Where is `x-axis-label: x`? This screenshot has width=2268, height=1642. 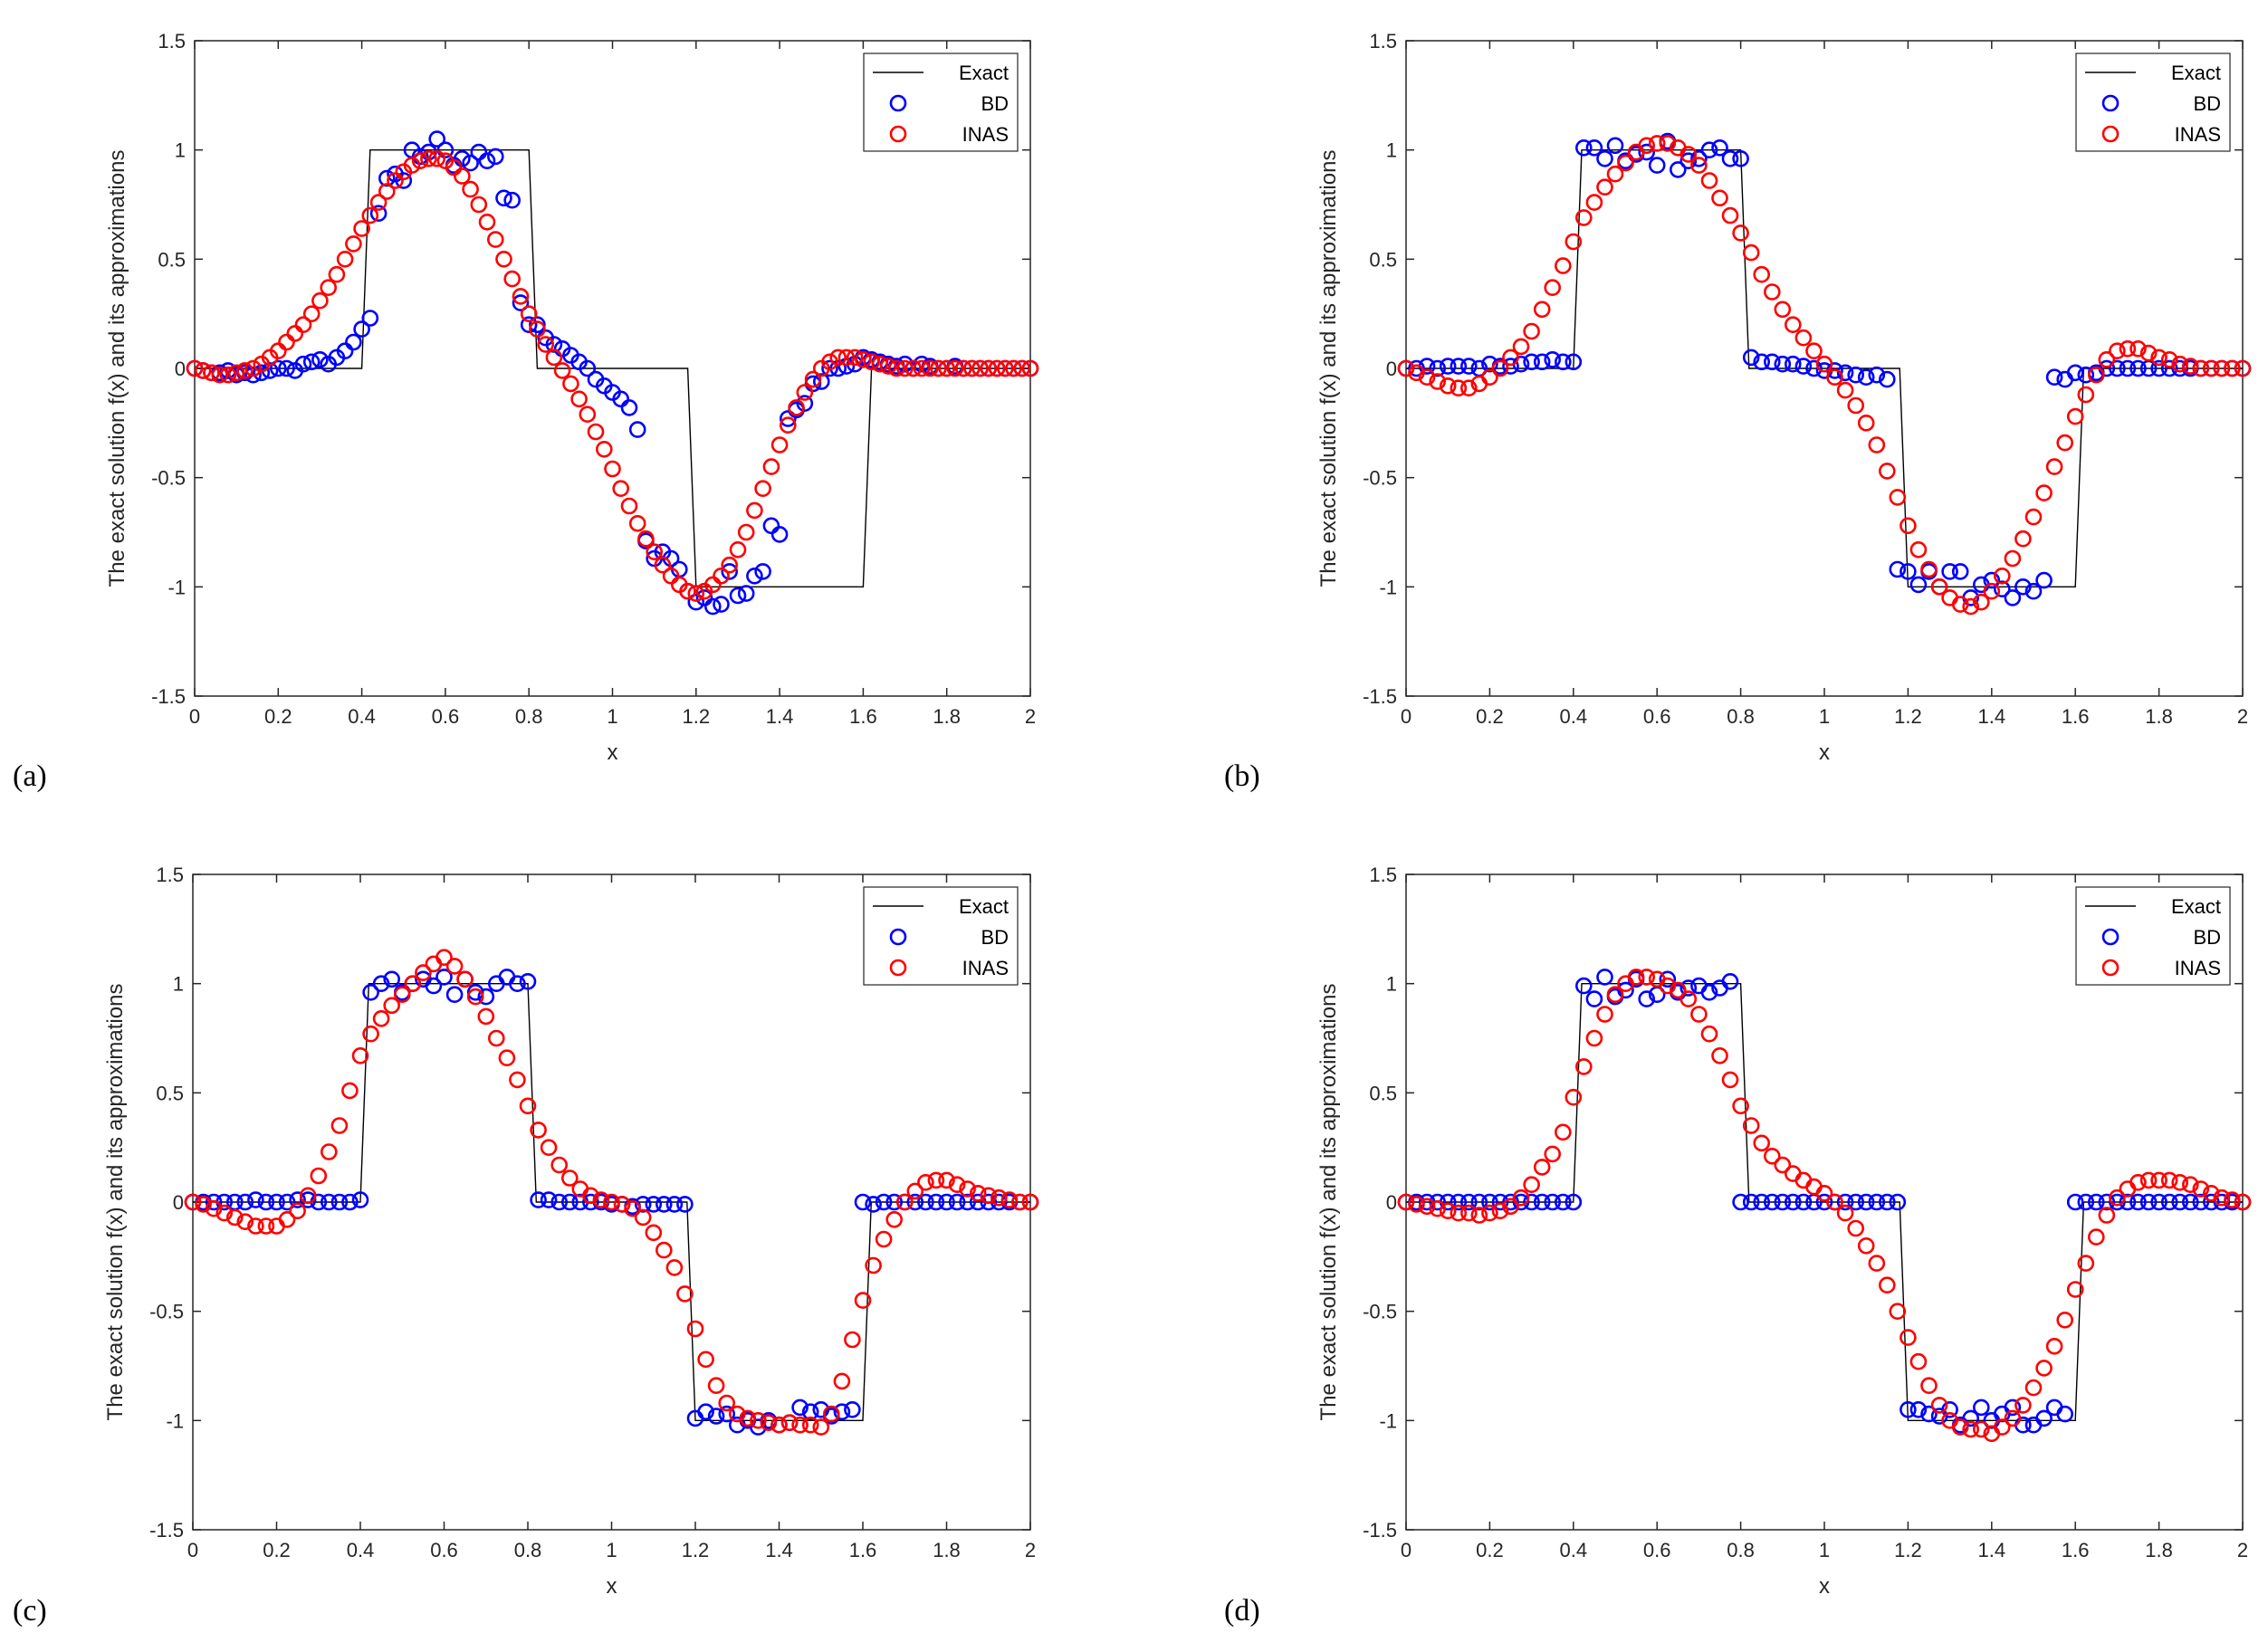
x-axis-label: x is located at coordinates (1824, 752).